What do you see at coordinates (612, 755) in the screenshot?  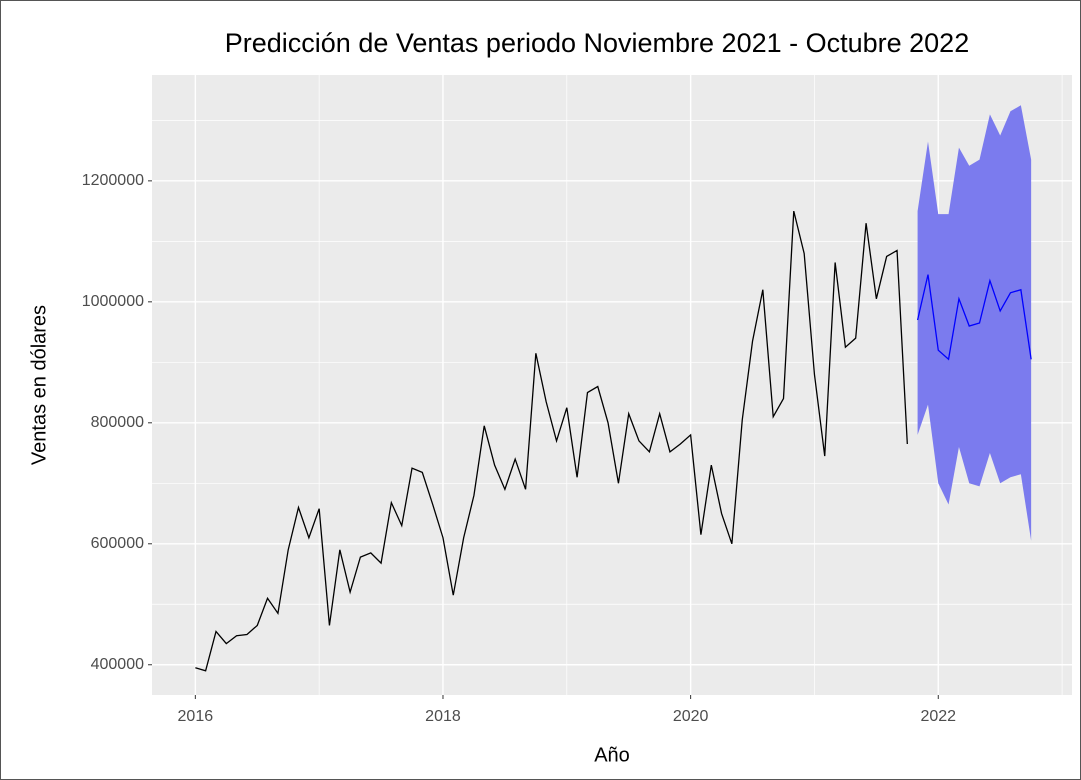 I see `x-axis-label: Año` at bounding box center [612, 755].